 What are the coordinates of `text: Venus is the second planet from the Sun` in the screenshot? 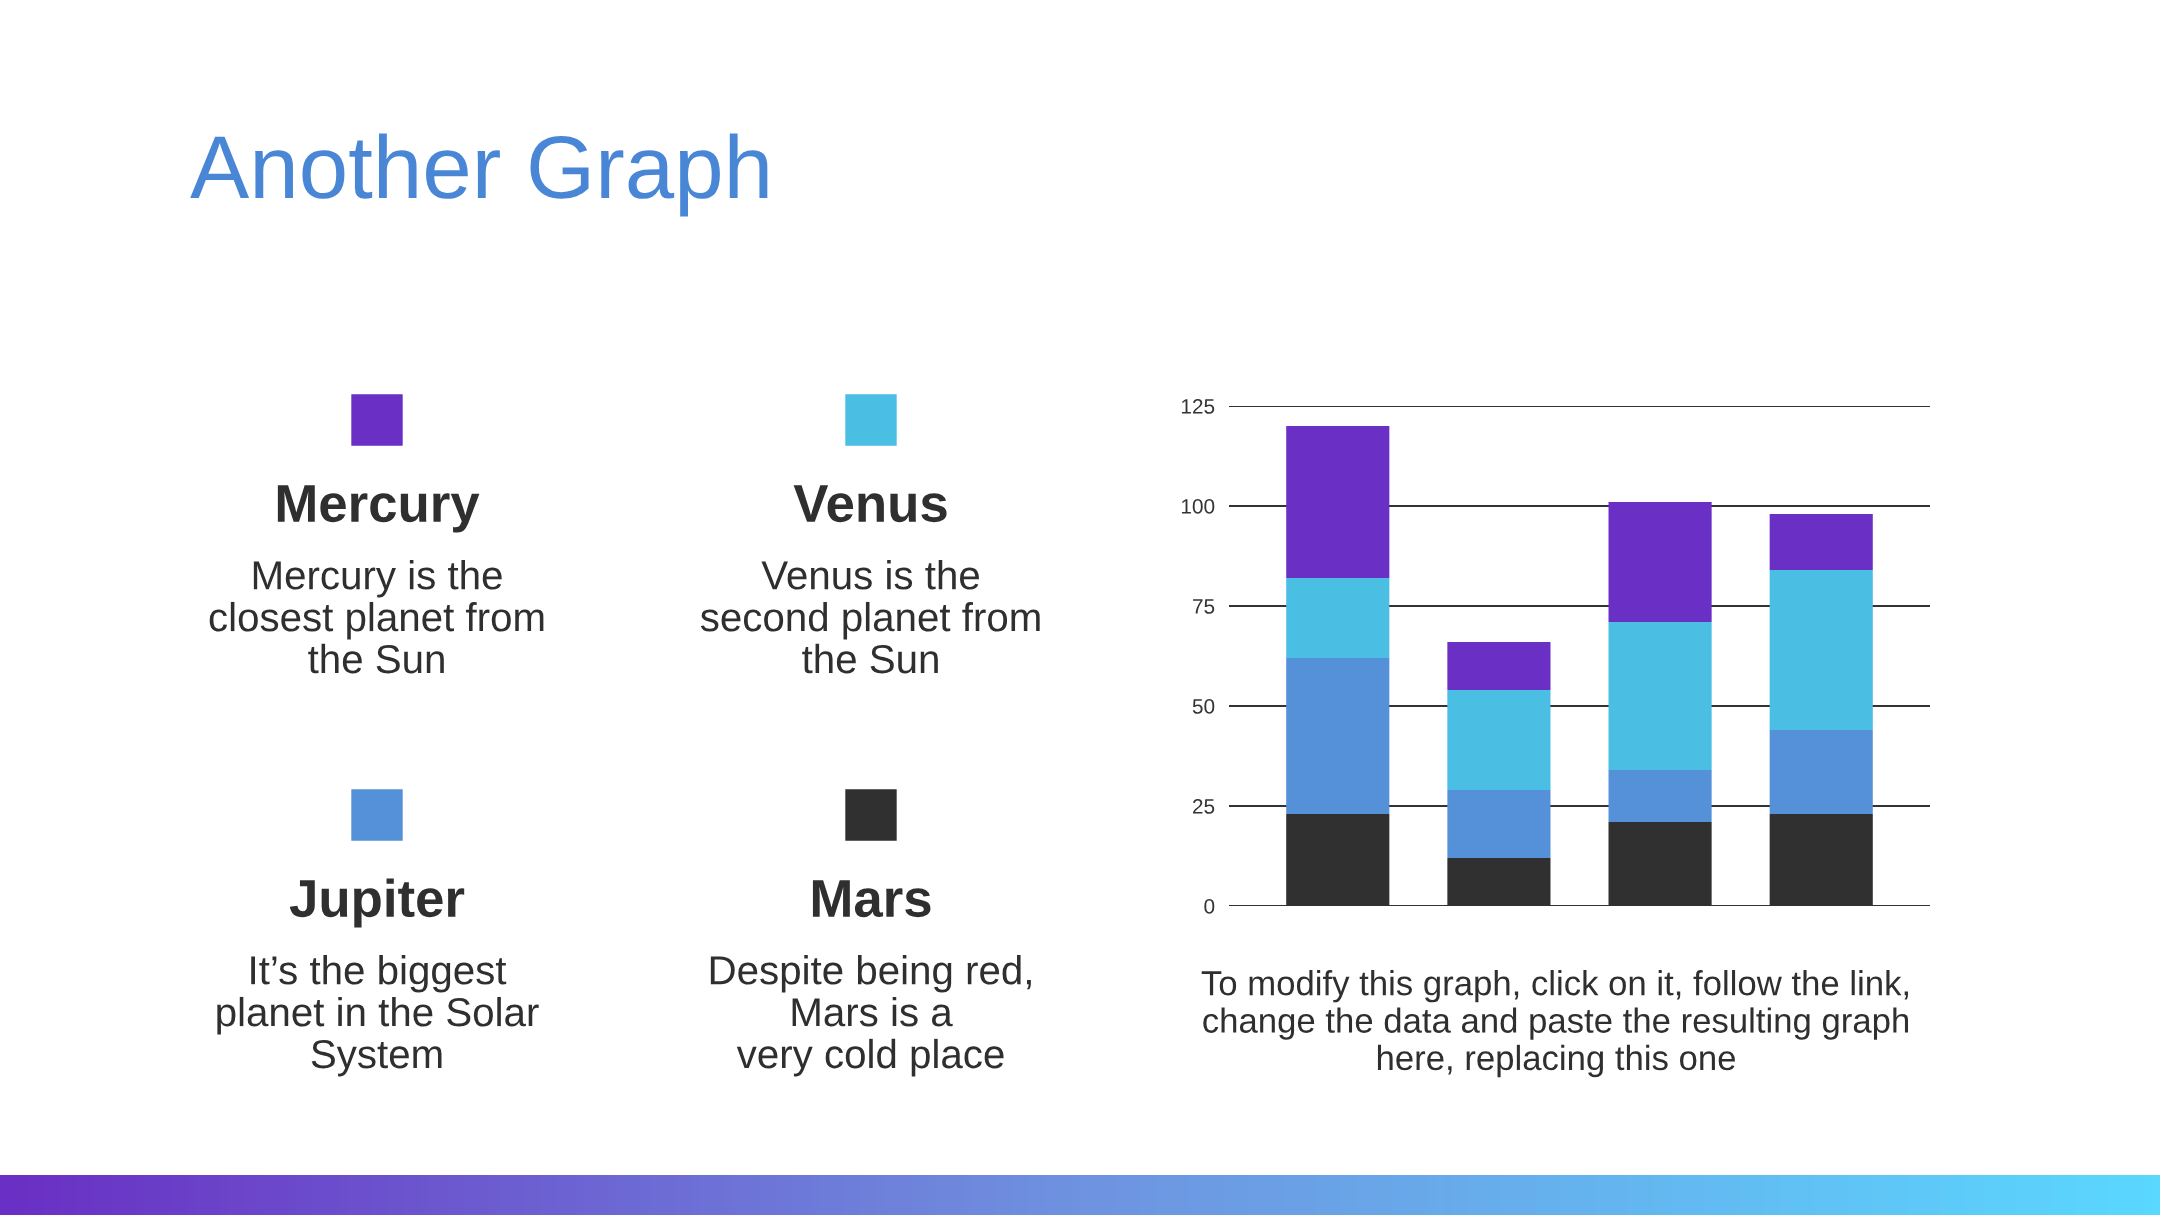 It's located at (870, 617).